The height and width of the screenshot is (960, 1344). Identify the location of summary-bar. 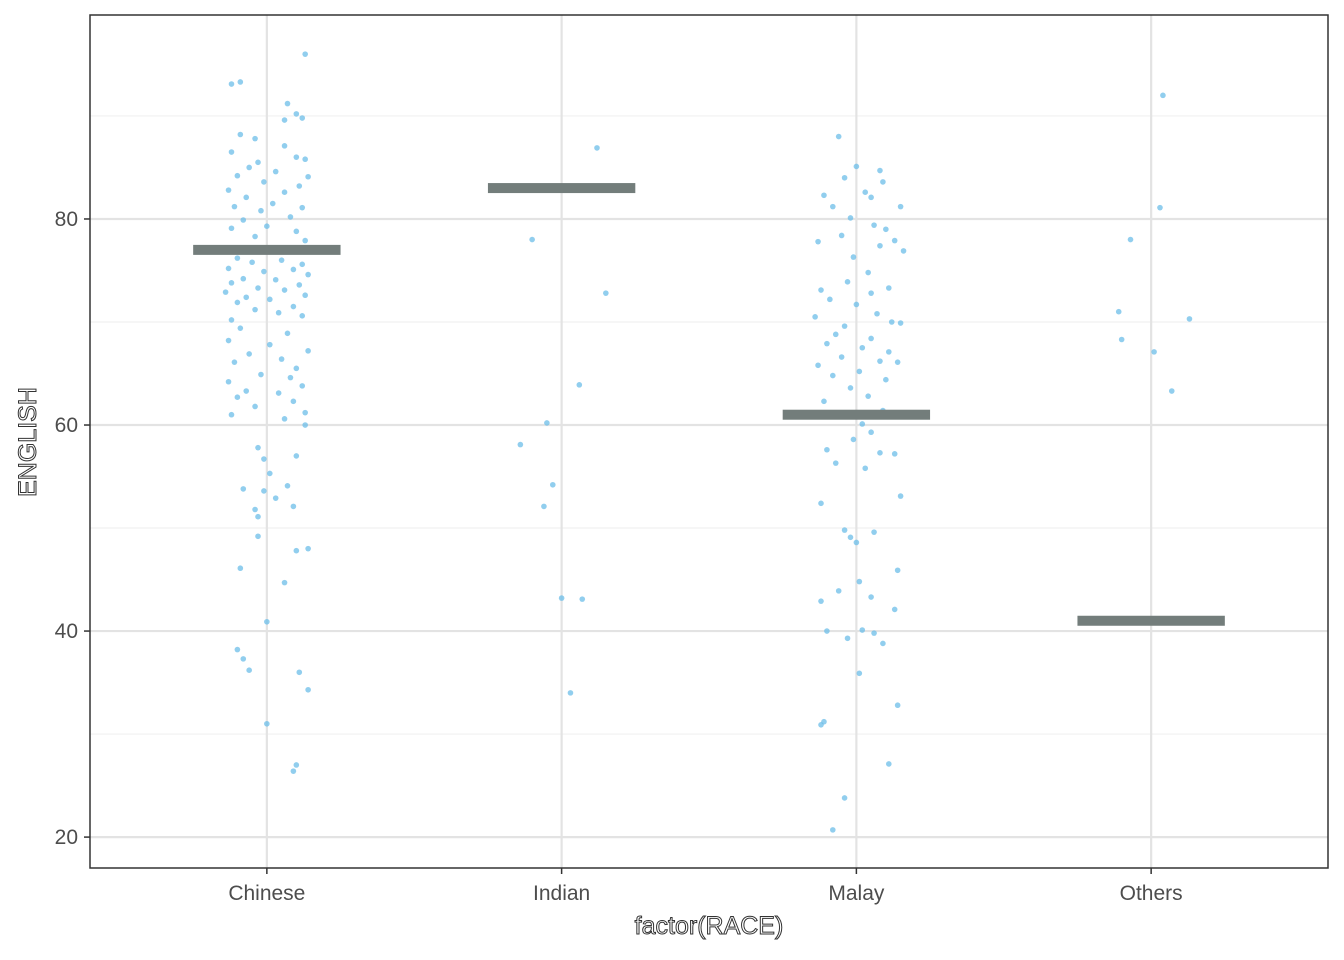
(856, 414).